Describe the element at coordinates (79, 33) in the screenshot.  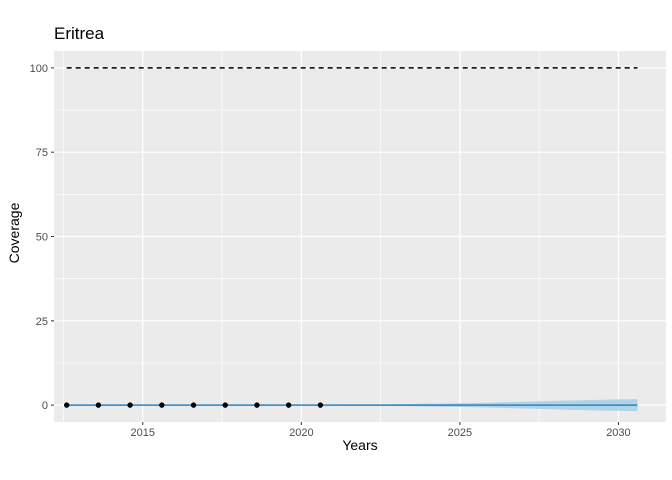
I see `chart-title: Eritrea` at that location.